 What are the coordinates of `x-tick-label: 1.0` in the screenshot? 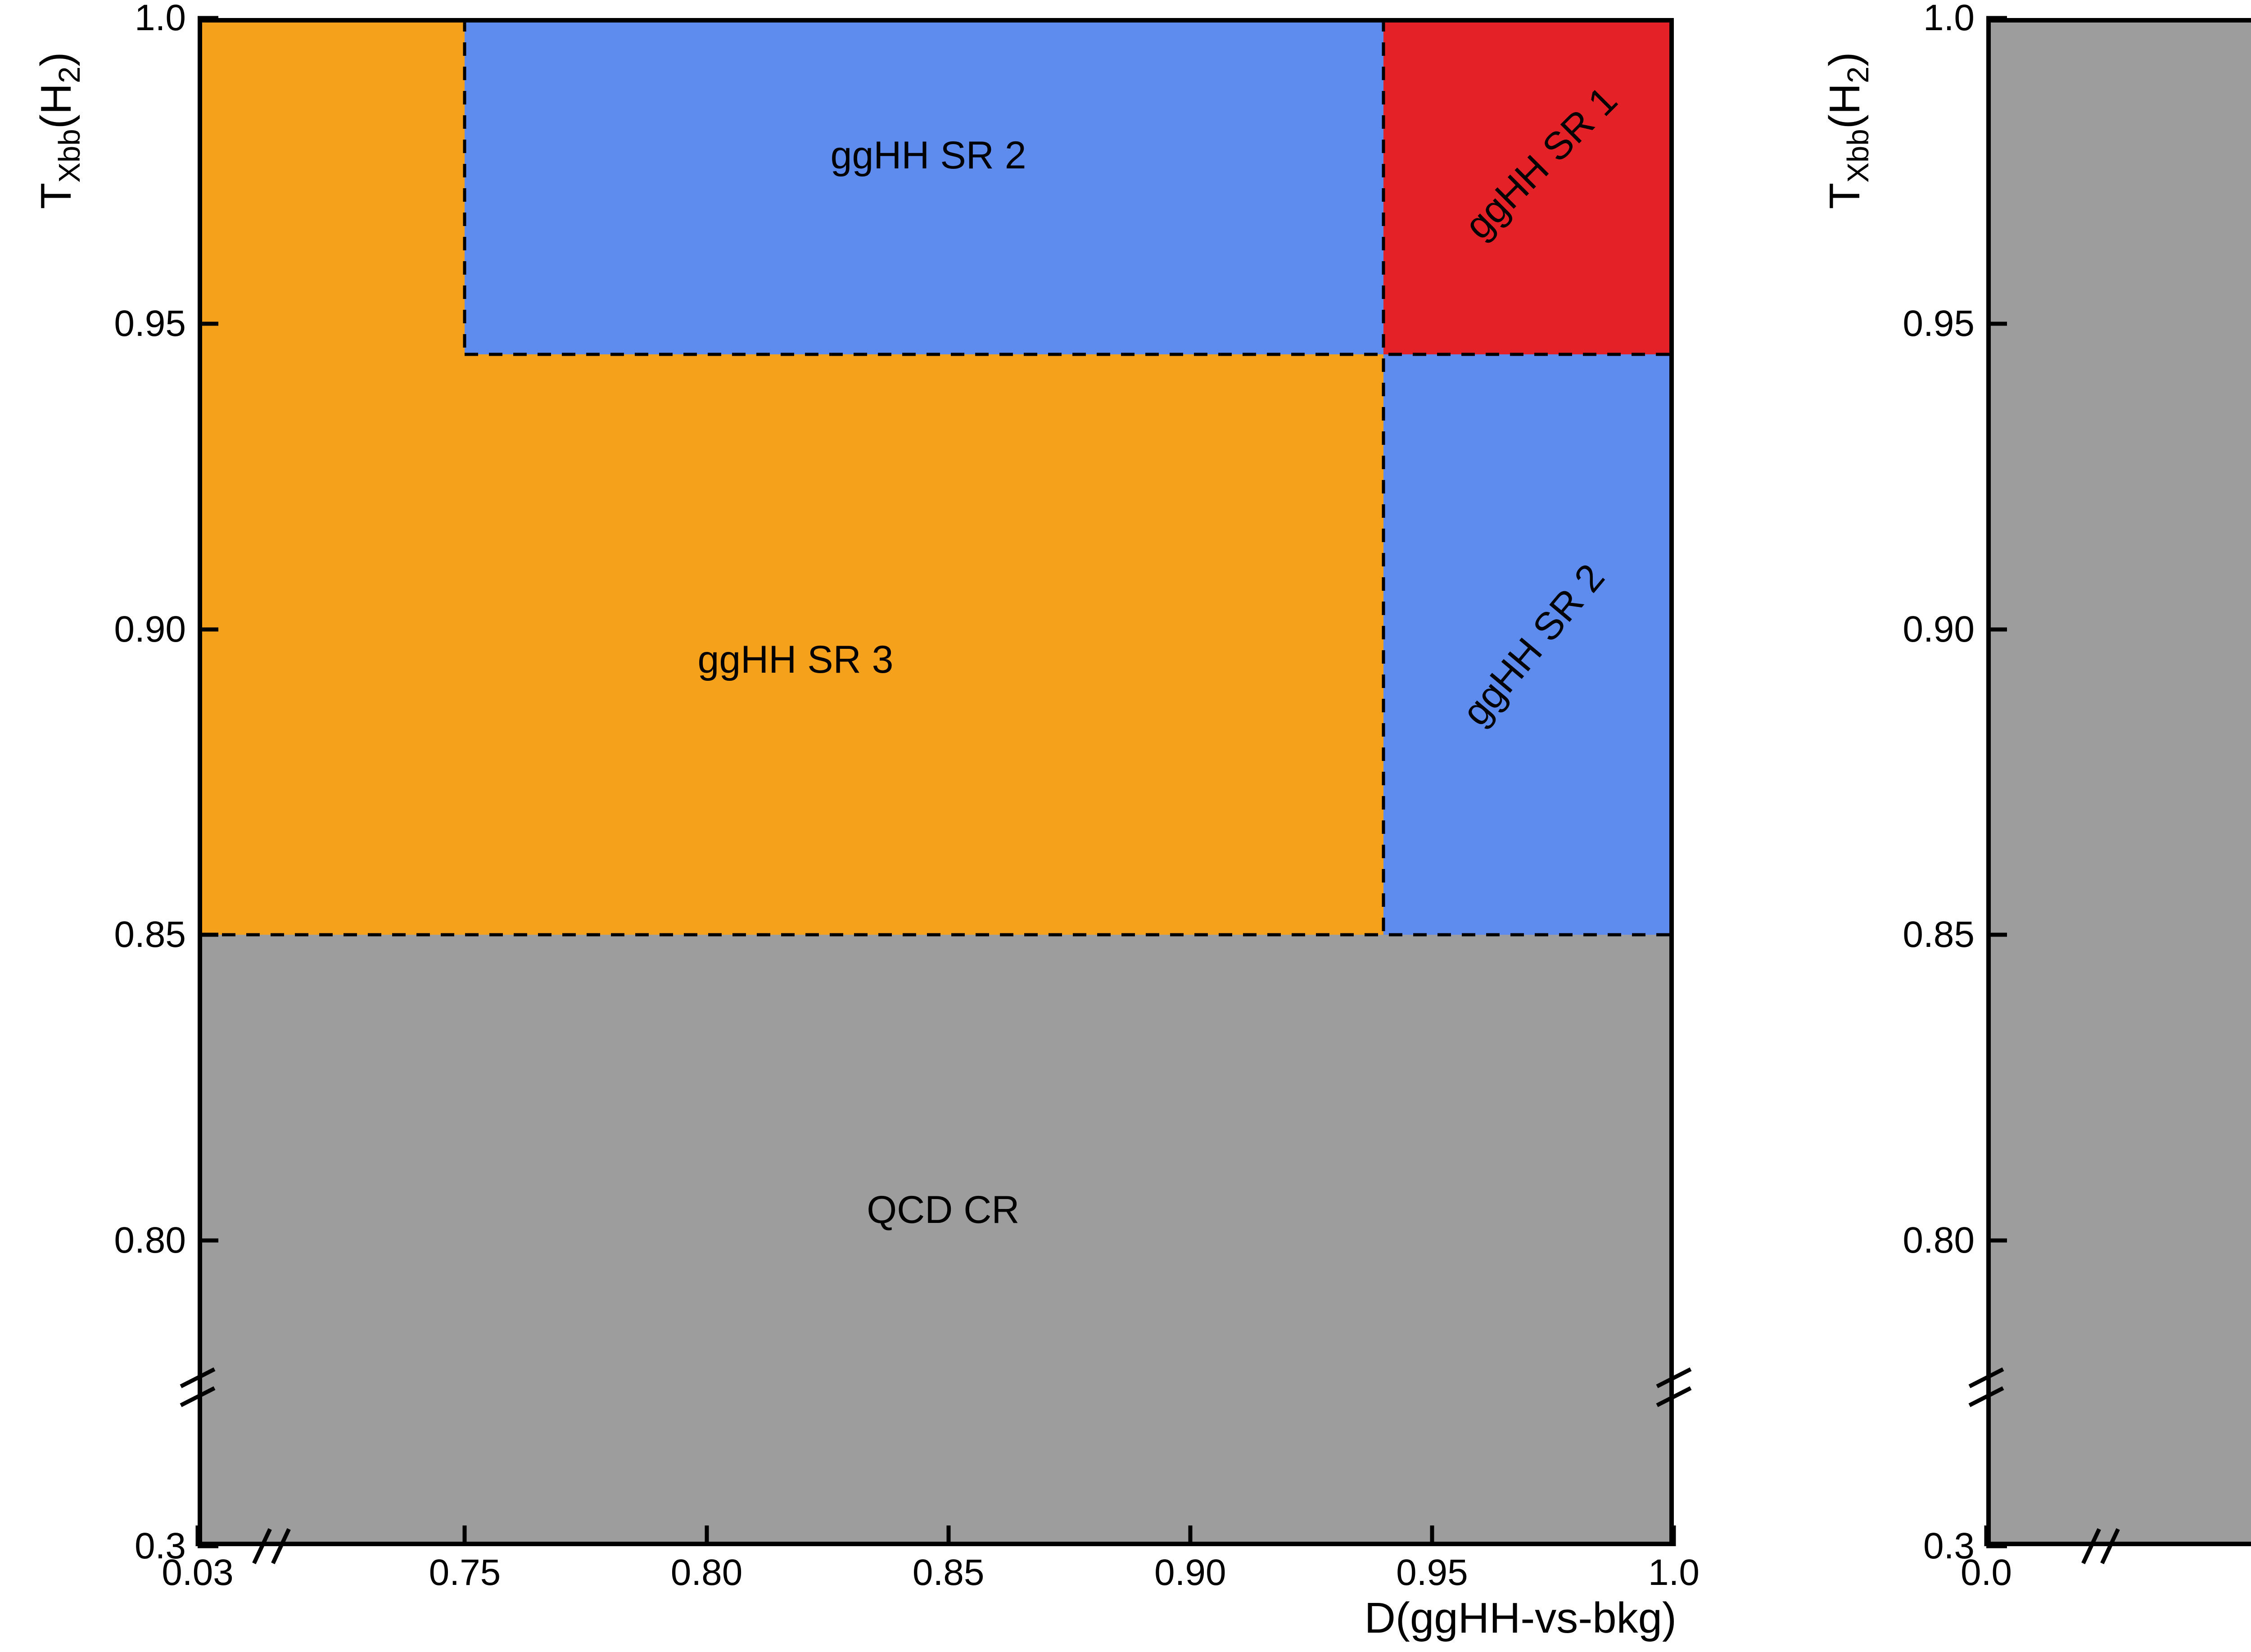 It's located at (1674, 1572).